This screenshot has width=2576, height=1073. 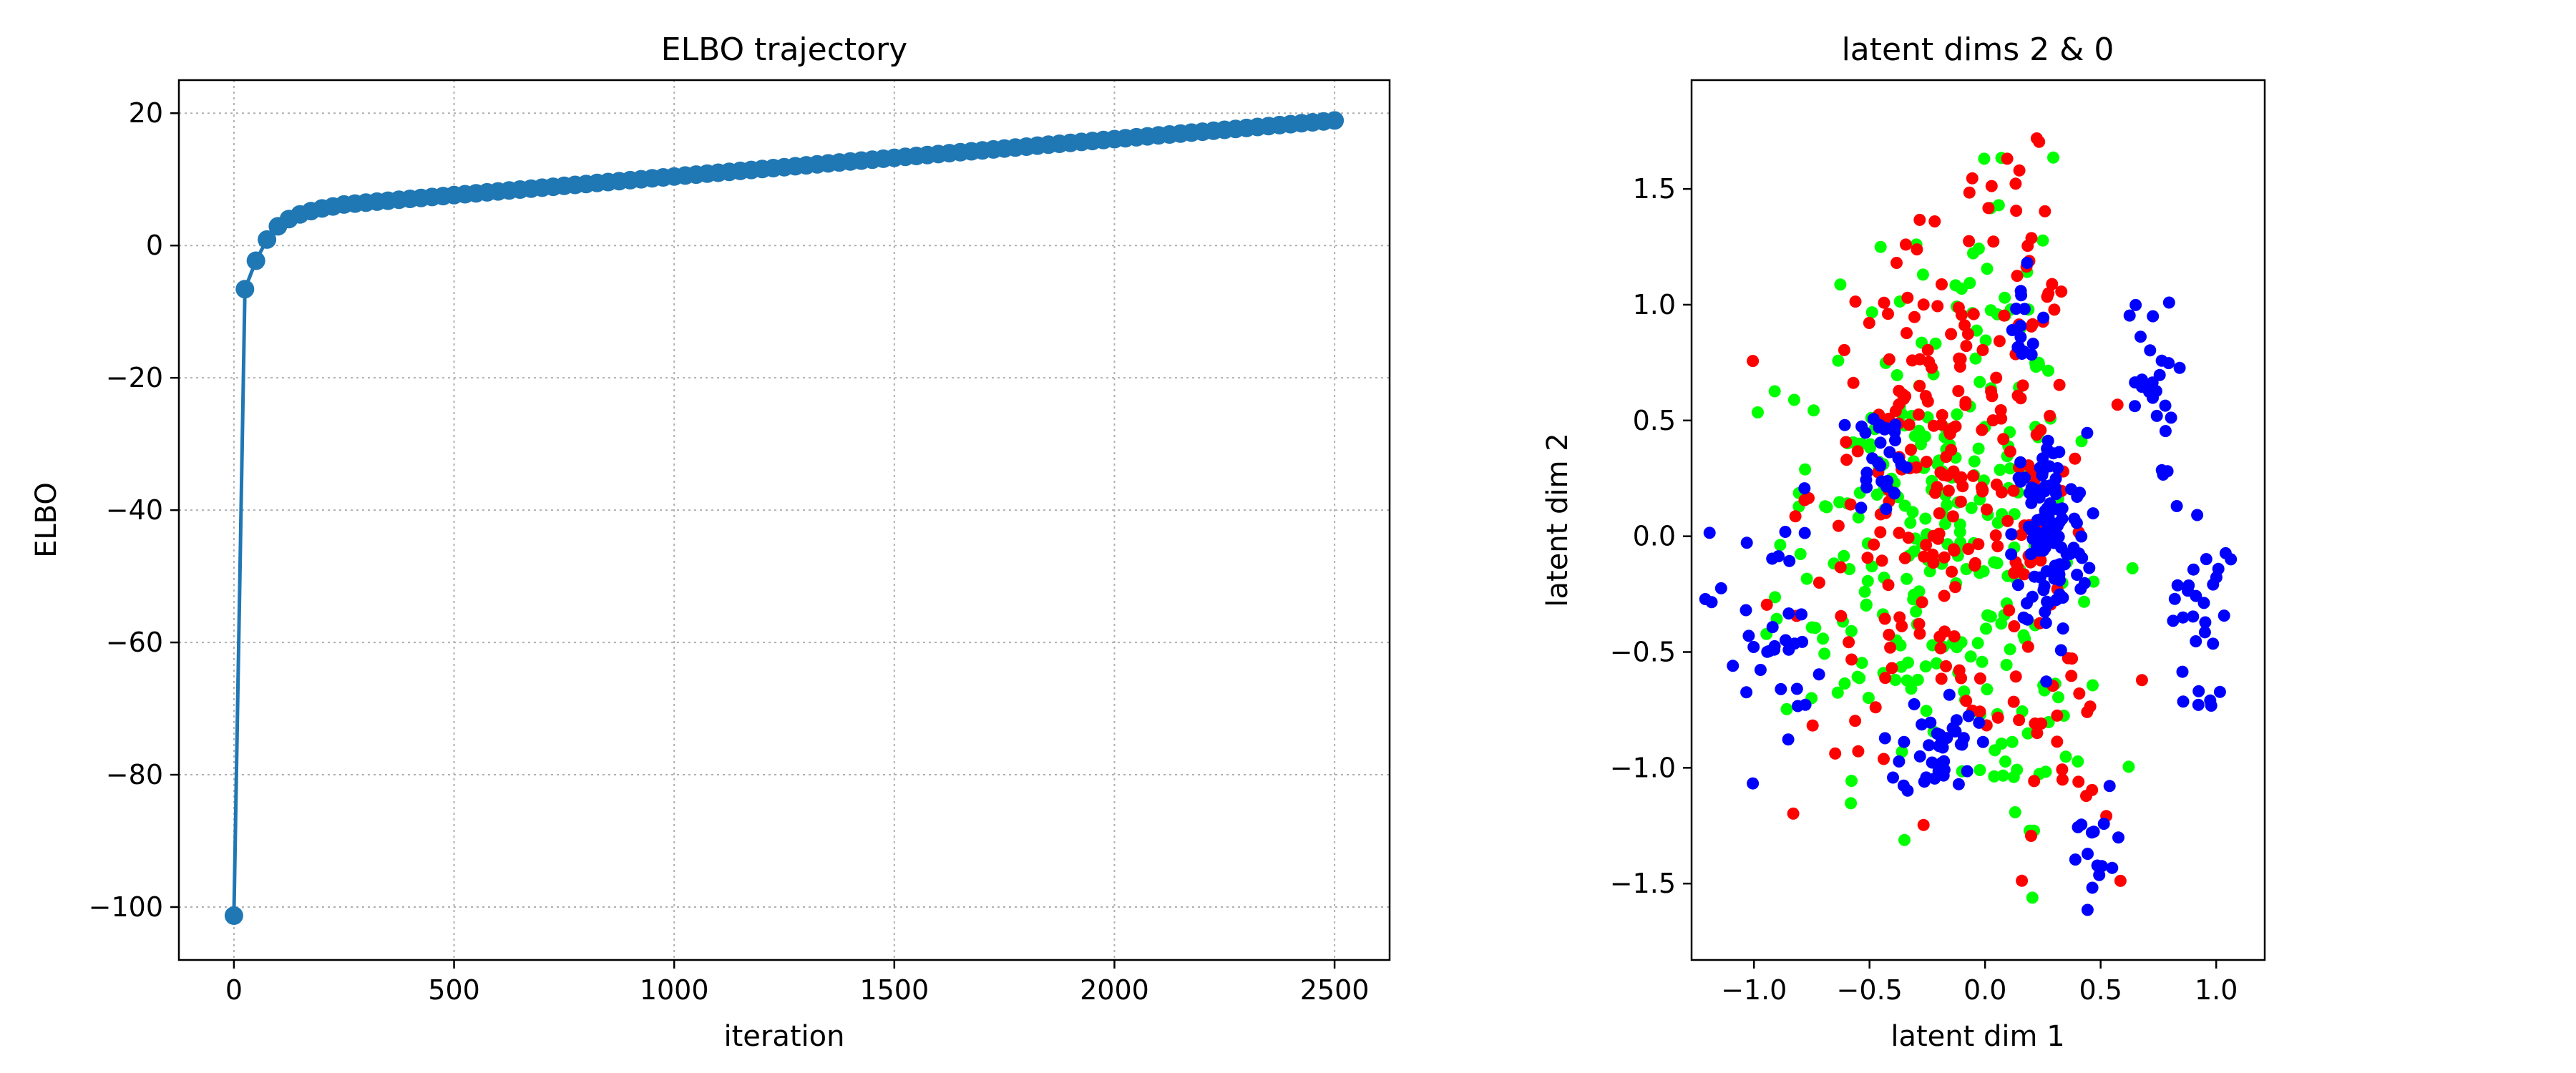 I want to click on latent-xtick-label: −0.5, so click(x=1870, y=990).